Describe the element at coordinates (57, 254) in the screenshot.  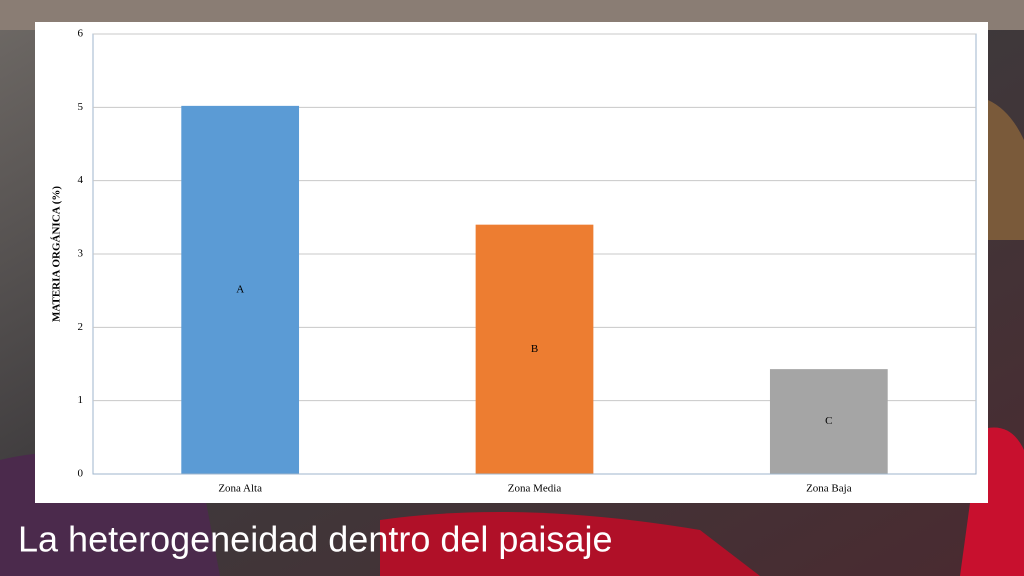
I see `y-axis-label: MATERIA ORGÁNICA (%)` at that location.